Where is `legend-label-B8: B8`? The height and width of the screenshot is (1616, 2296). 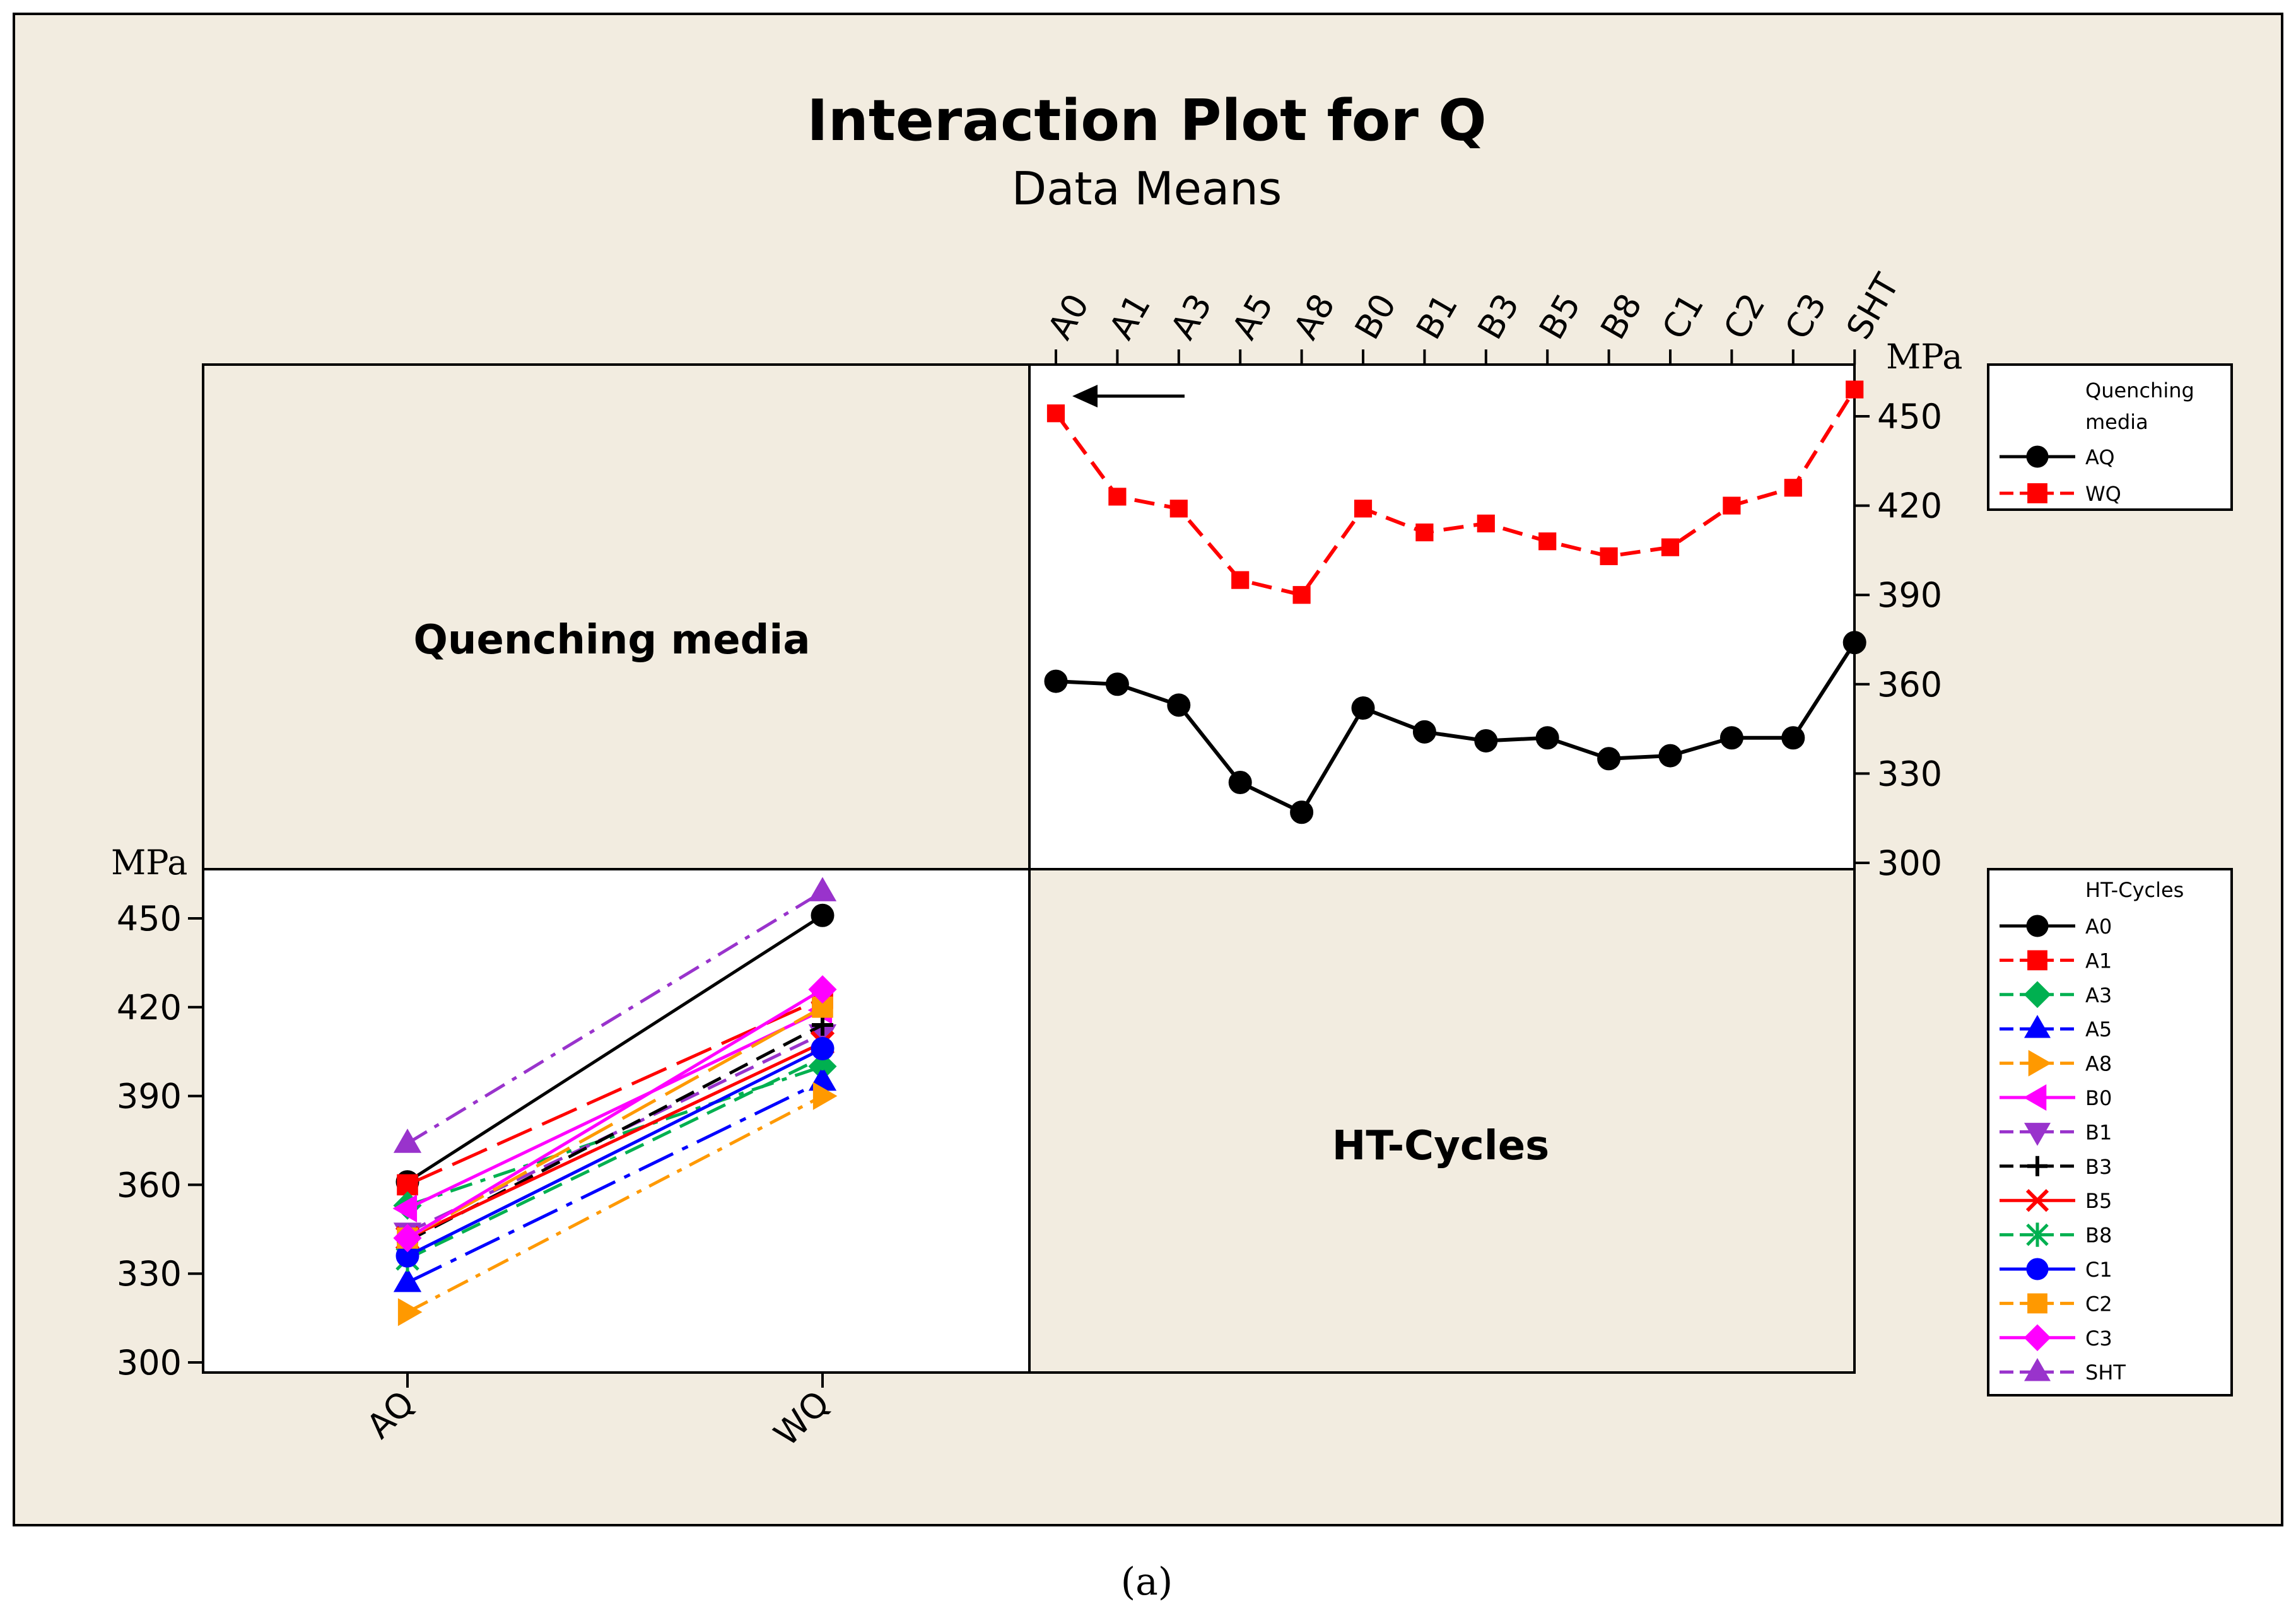
legend-label-B8: B8 is located at coordinates (2098, 1236).